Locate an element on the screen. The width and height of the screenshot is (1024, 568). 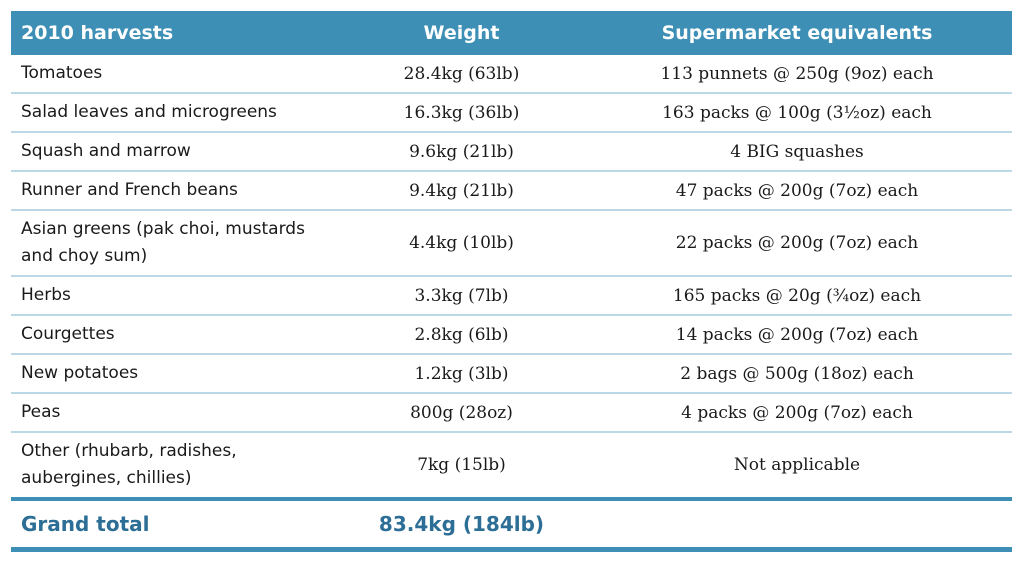
crop-weight: 9.4kg (21lb) is located at coordinates (461, 191).